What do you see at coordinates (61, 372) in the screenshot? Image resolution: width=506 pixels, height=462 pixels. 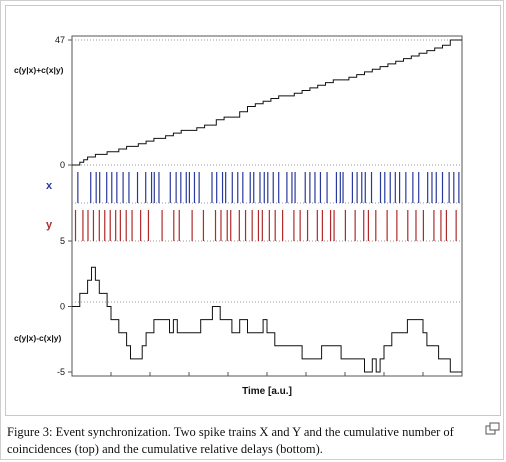 I see `y-tick-label-bottom: -5` at bounding box center [61, 372].